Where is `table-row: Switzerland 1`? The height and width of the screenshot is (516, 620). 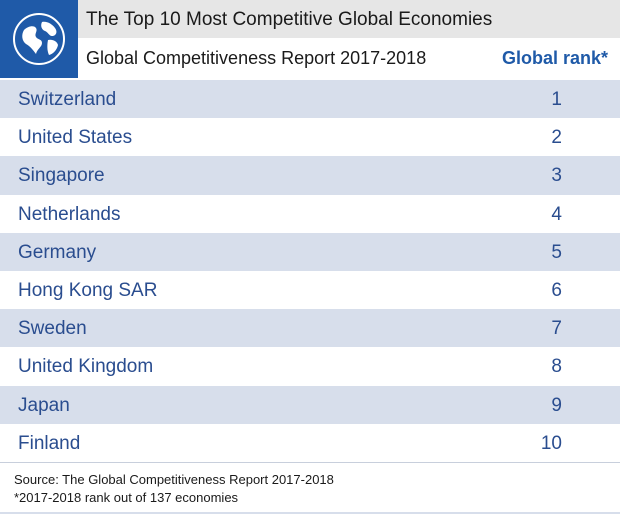 table-row: Switzerland 1 is located at coordinates (310, 99).